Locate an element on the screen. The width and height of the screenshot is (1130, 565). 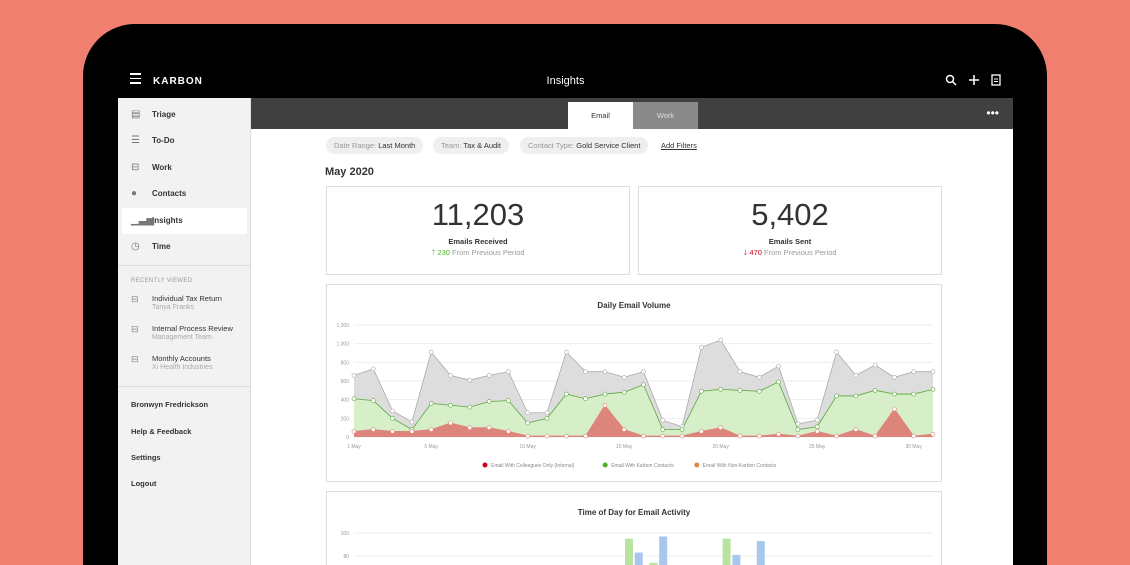
legend-label: Email With Colleagues Only (Internal) is located at coordinates (533, 466).